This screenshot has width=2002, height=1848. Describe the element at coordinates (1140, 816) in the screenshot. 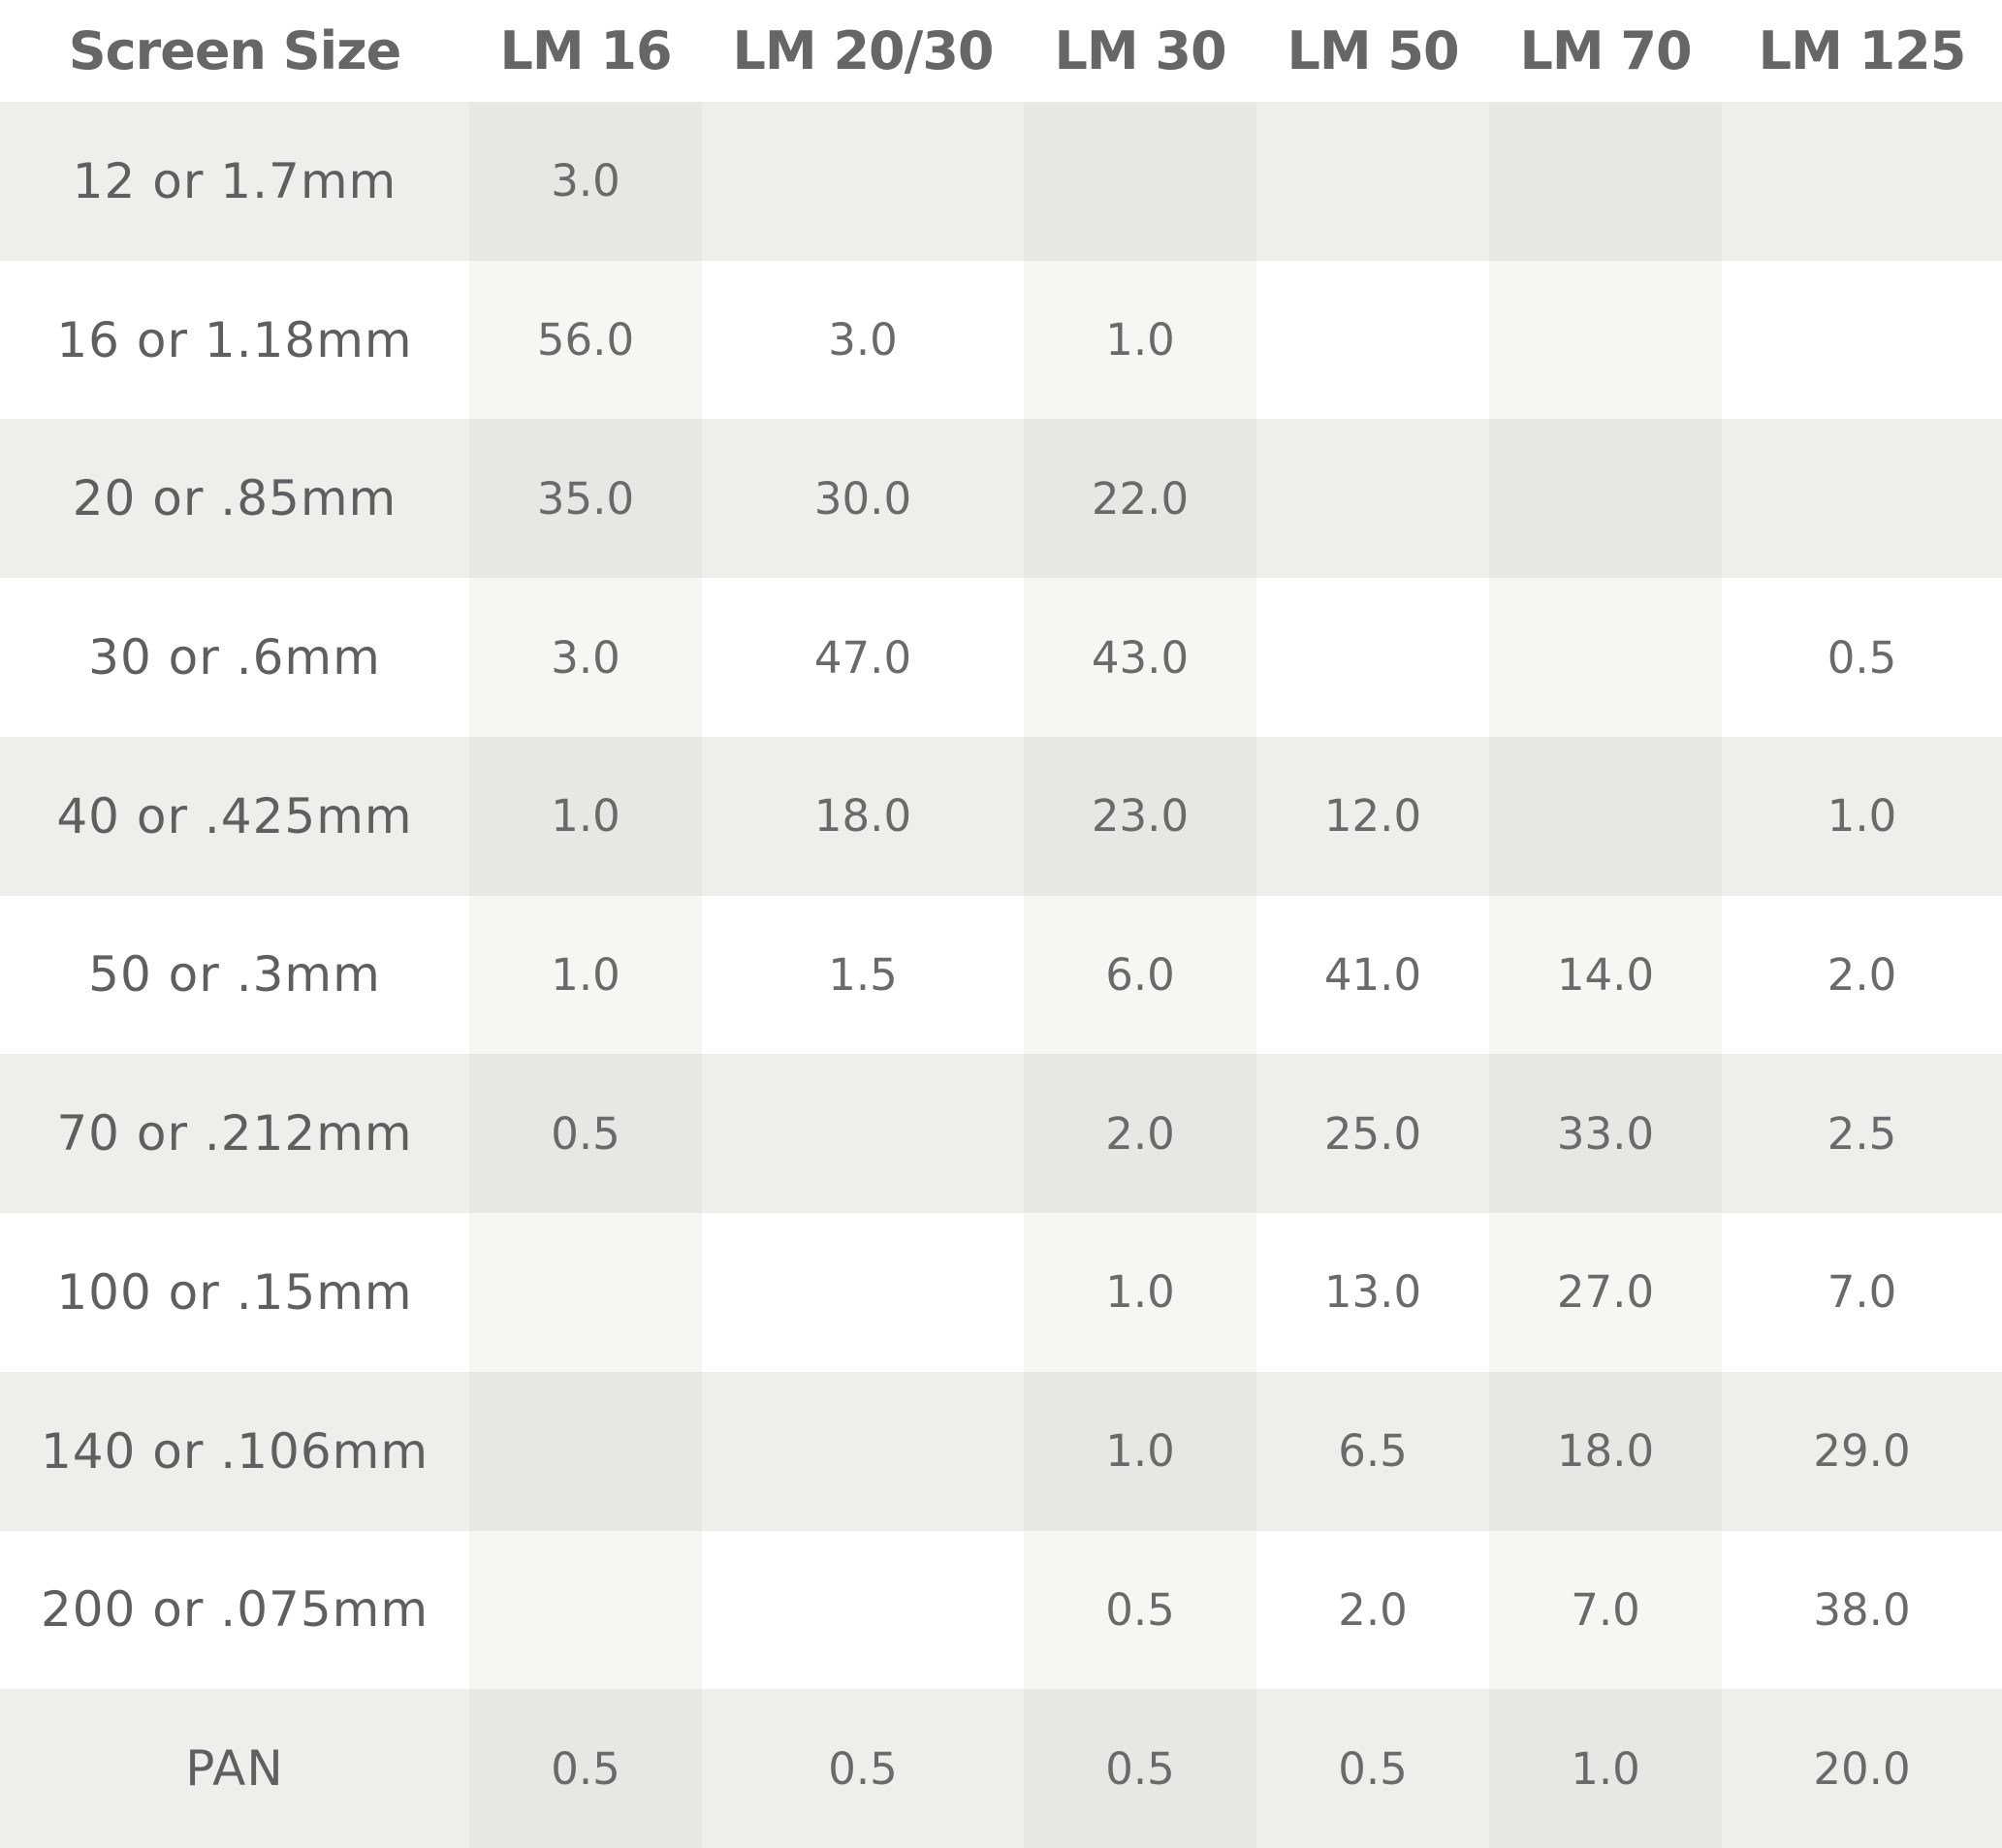

I see `cell-value: 23.0` at that location.